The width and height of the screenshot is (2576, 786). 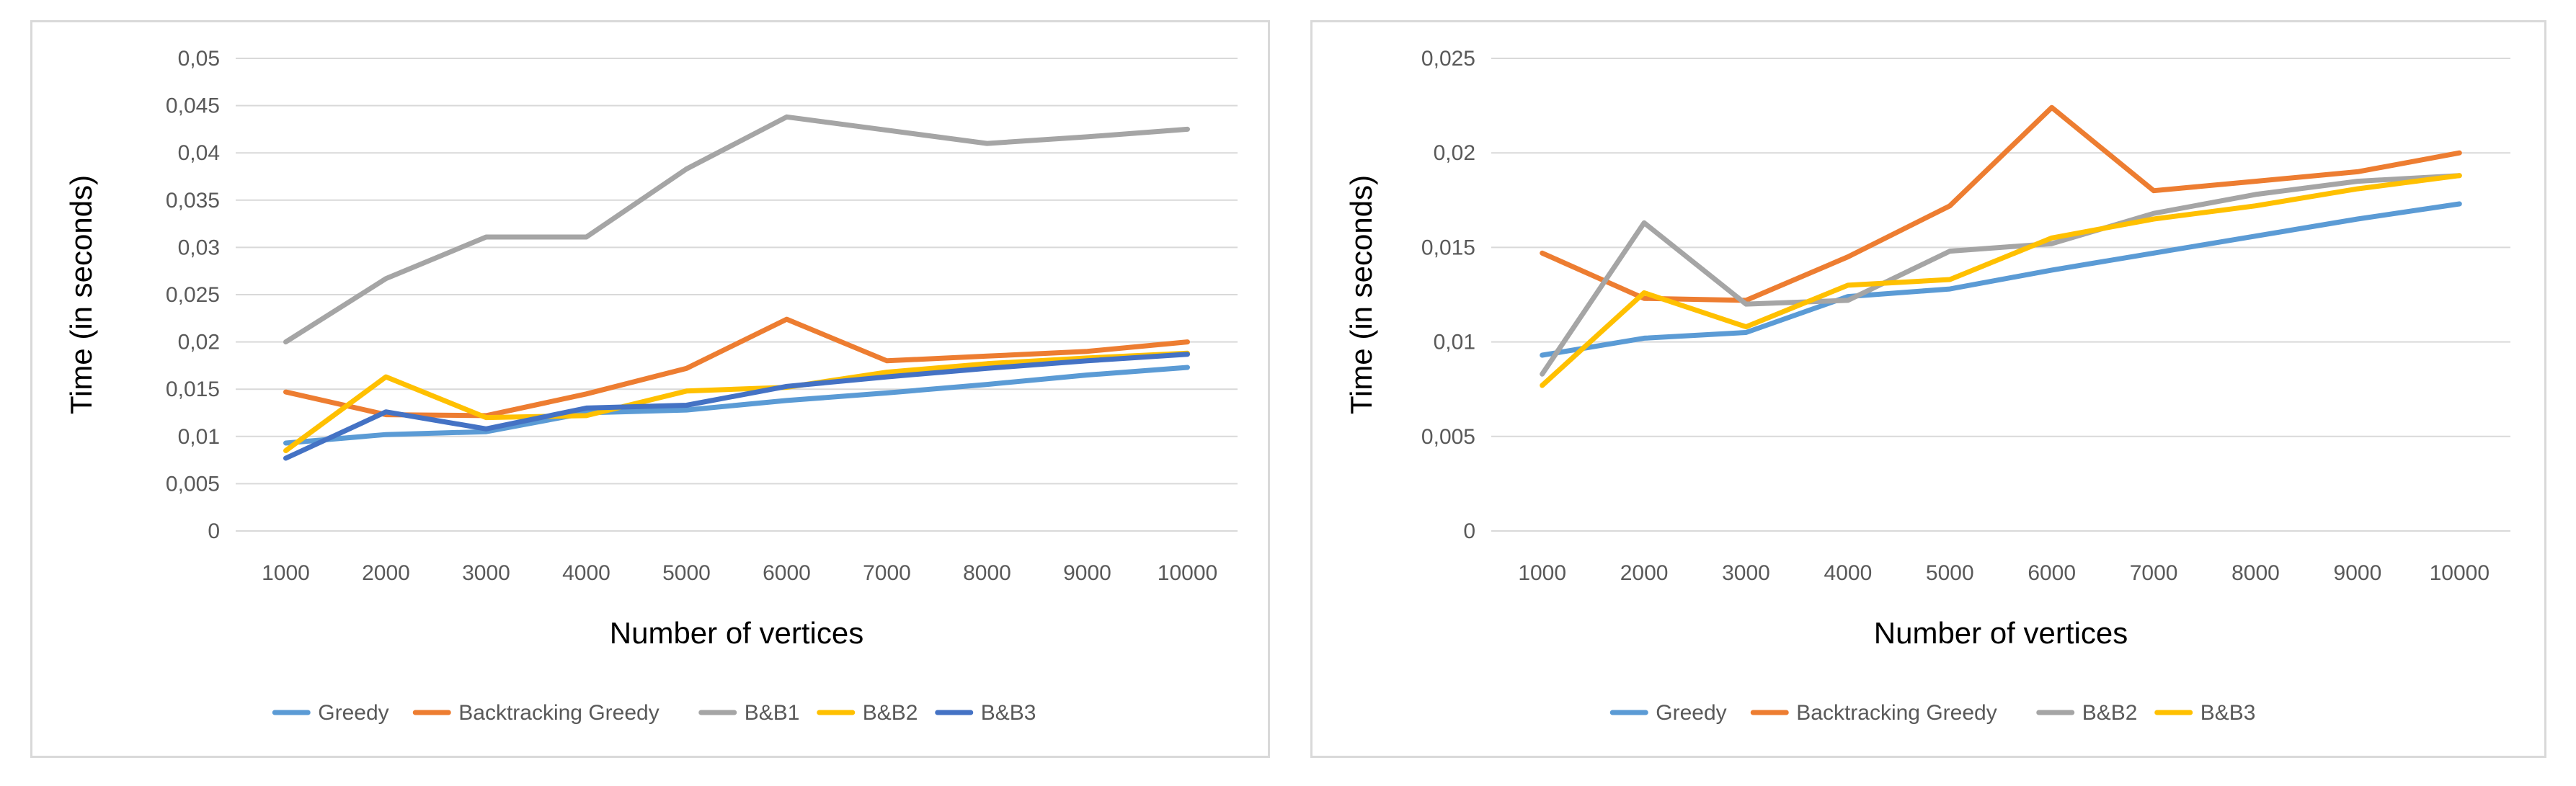 I want to click on chart2-series-line-greedy, so click(x=2001, y=279).